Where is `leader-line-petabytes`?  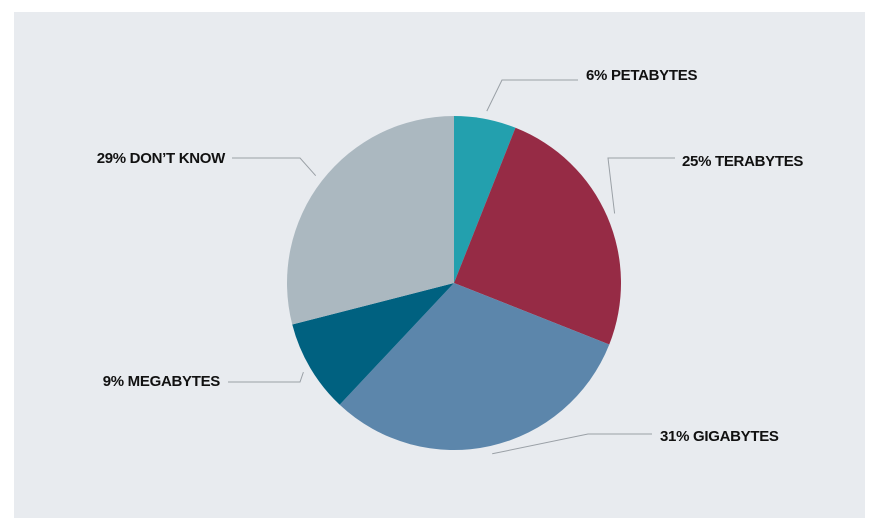
leader-line-petabytes is located at coordinates (532, 95).